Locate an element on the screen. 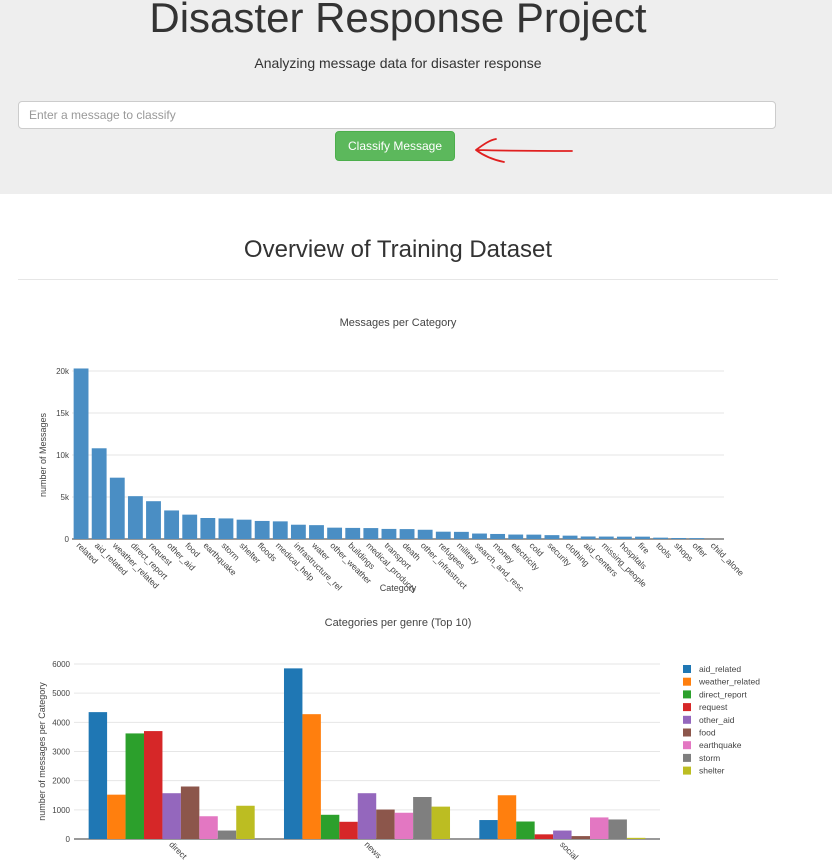 Image resolution: width=832 pixels, height=862 pixels. y-tick-label: 5000 is located at coordinates (61, 693).